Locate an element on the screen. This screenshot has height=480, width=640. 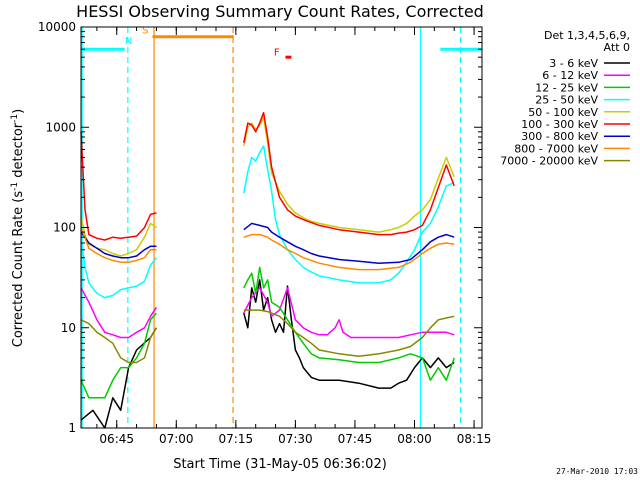
annotation-n: N is located at coordinates (128, 41).